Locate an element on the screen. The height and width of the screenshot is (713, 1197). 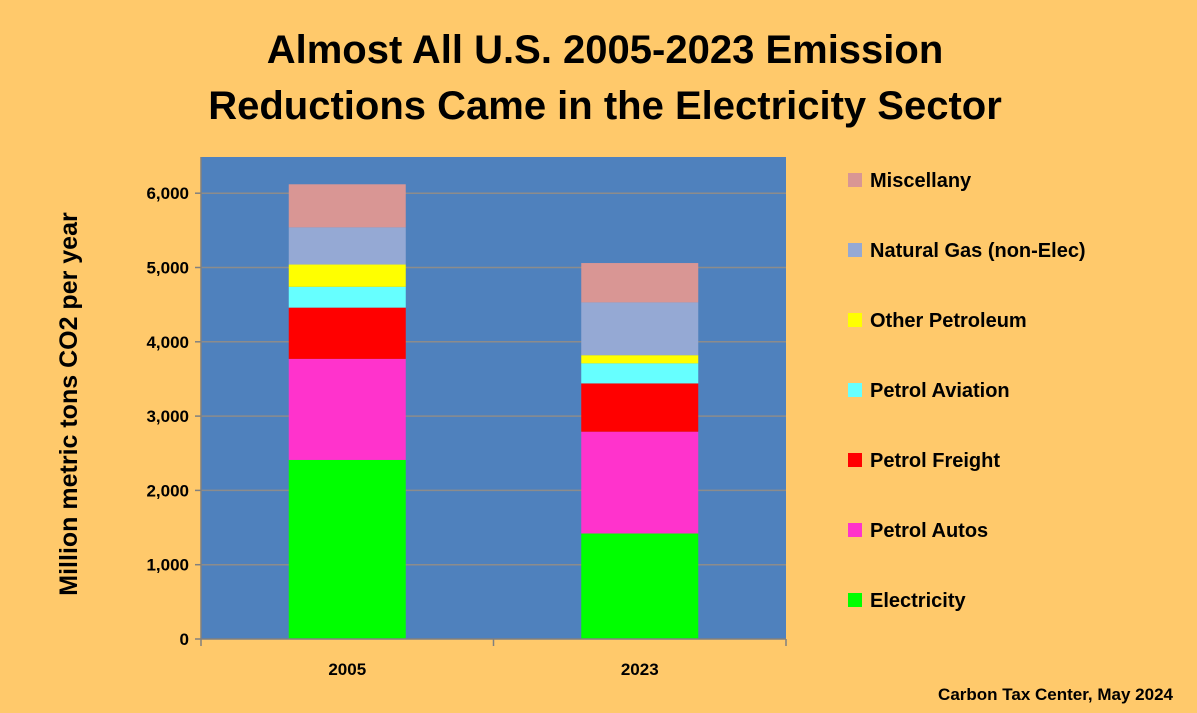
chart-title-line-1: Almost All U.S. 2005-2023 Emission is located at coordinates (605, 50).